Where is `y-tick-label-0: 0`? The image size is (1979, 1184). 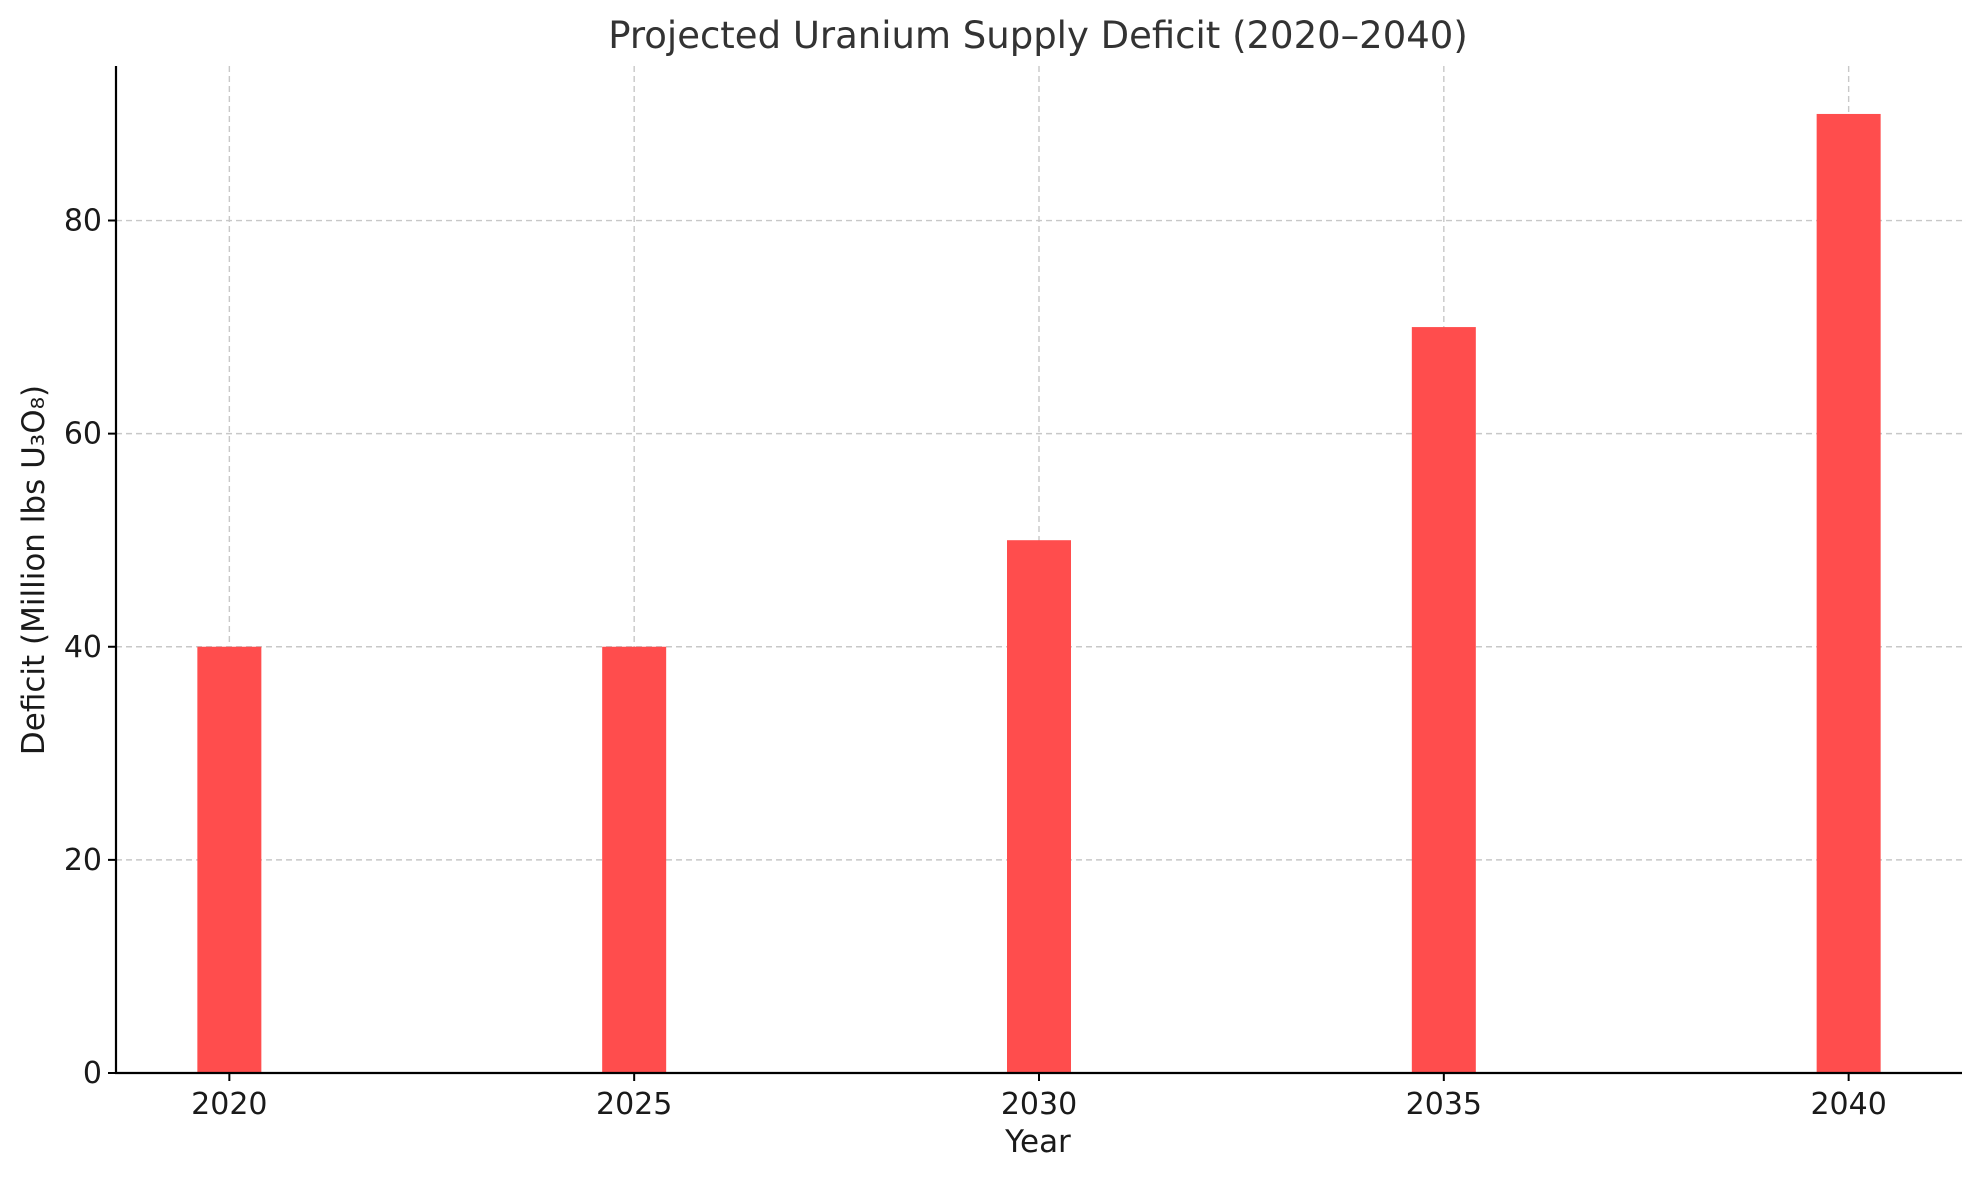 y-tick-label-0: 0 is located at coordinates (92, 1073).